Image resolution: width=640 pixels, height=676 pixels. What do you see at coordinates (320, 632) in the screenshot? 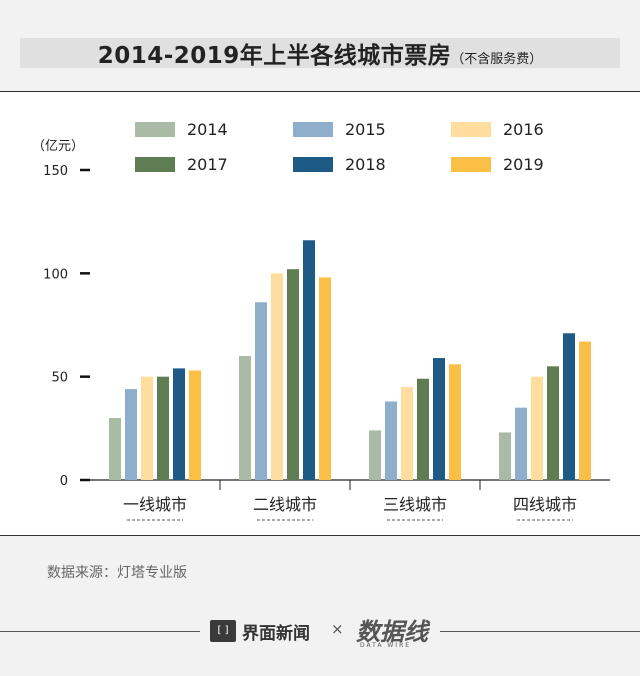
I see `footer: [ ] 界面新闻 × 数据线 DATA WIRE` at bounding box center [320, 632].